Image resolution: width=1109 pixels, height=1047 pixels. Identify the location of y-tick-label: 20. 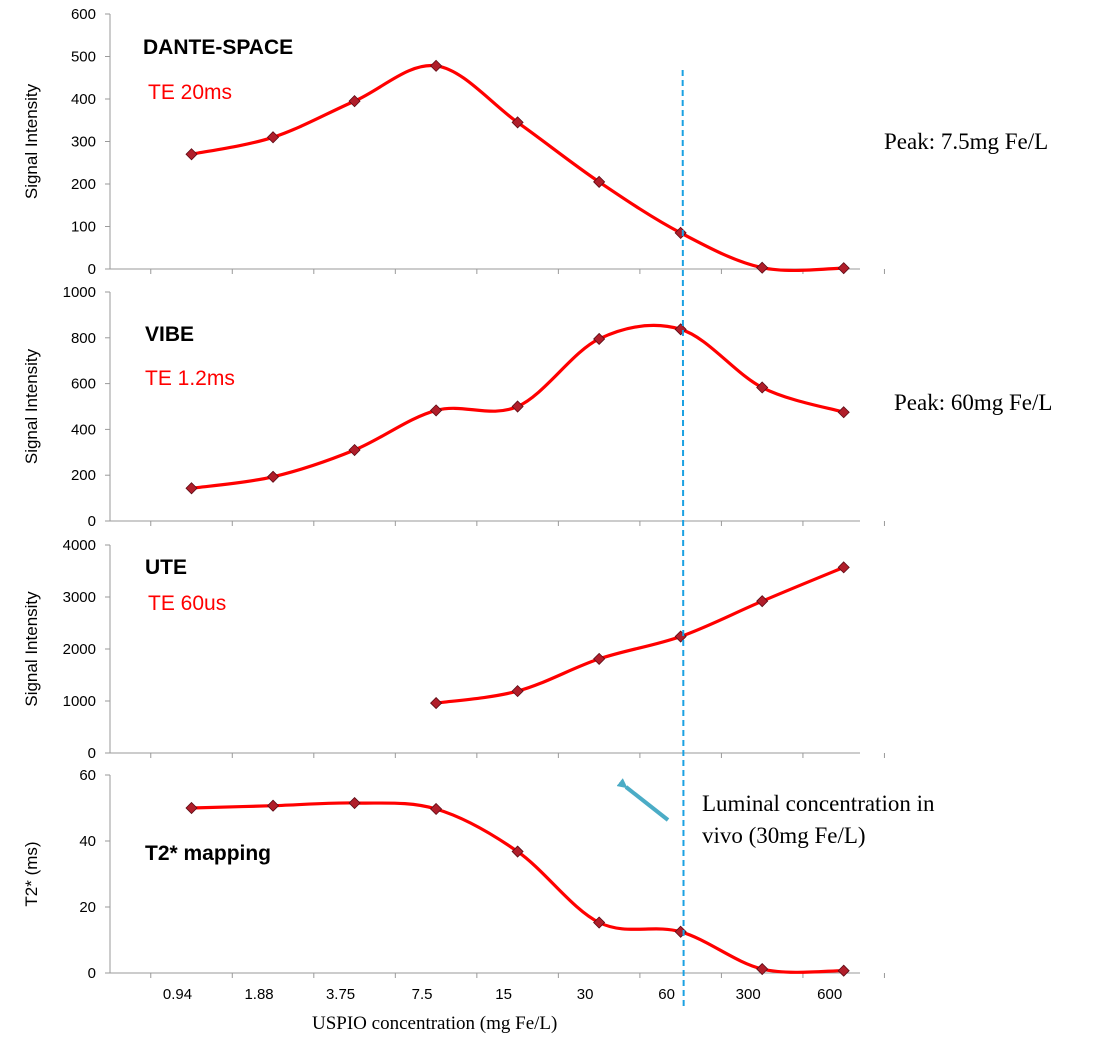
(87, 907).